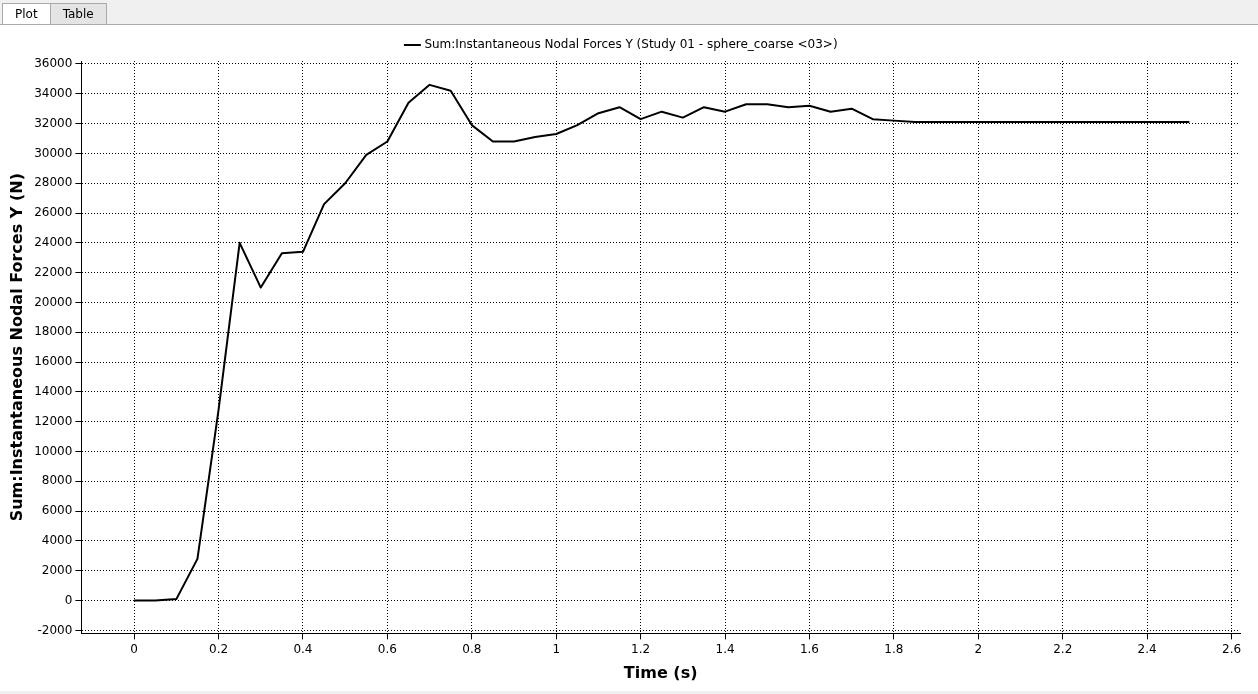 Image resolution: width=1258 pixels, height=694 pixels. Describe the element at coordinates (68, 599) in the screenshot. I see `y-tick-label: 0` at that location.